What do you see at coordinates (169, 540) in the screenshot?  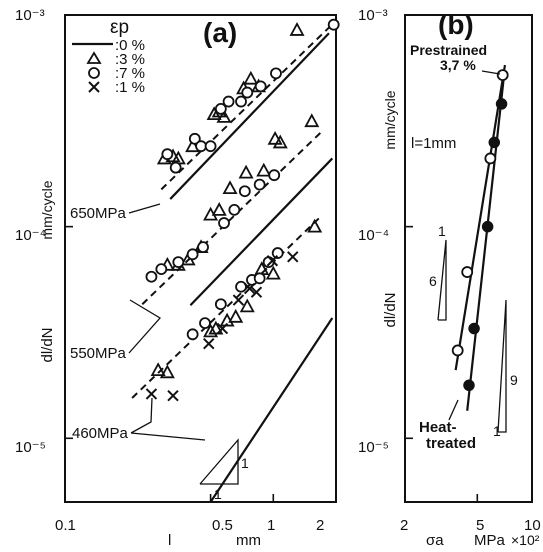 I see `x-label-a: l` at bounding box center [169, 540].